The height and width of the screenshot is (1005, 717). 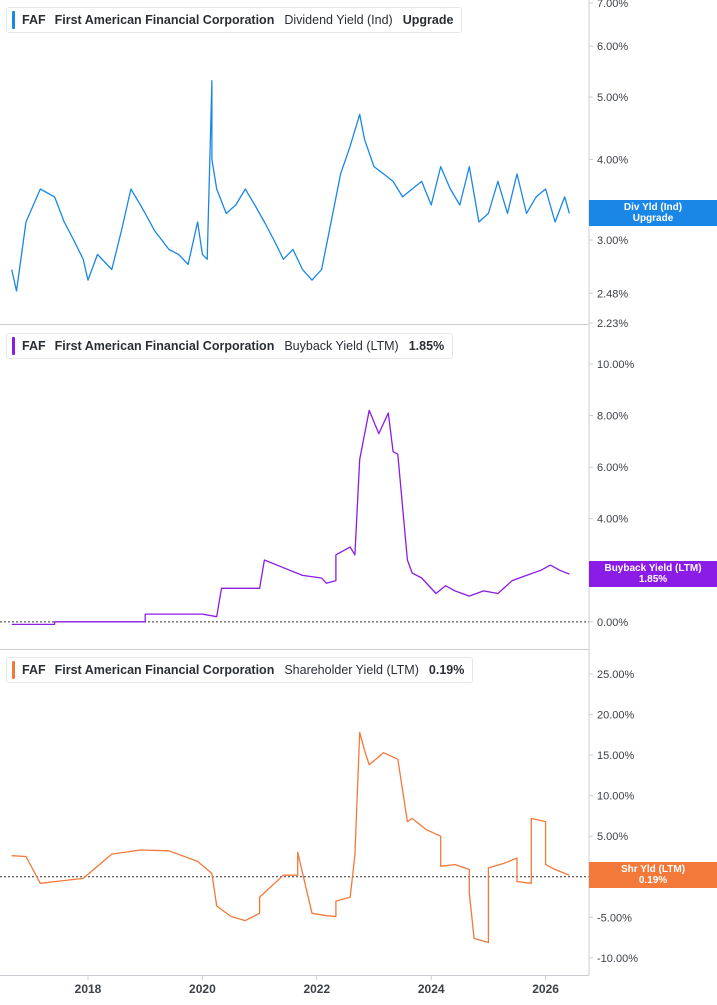 What do you see at coordinates (316, 989) in the screenshot?
I see `x-tick-label: 2022` at bounding box center [316, 989].